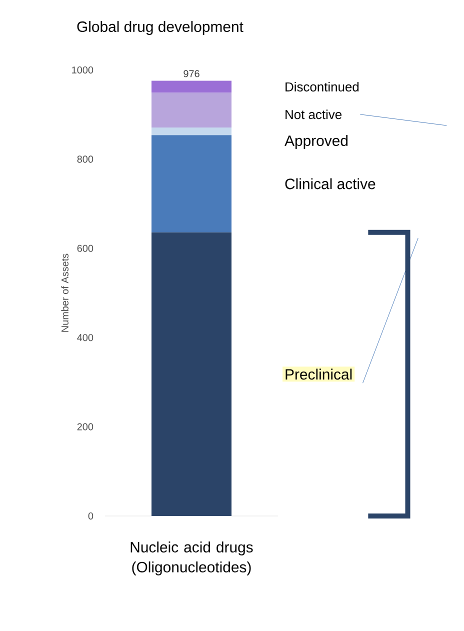 The image size is (464, 631). Describe the element at coordinates (83, 70) in the screenshot. I see `y-tick-label: 1000` at that location.